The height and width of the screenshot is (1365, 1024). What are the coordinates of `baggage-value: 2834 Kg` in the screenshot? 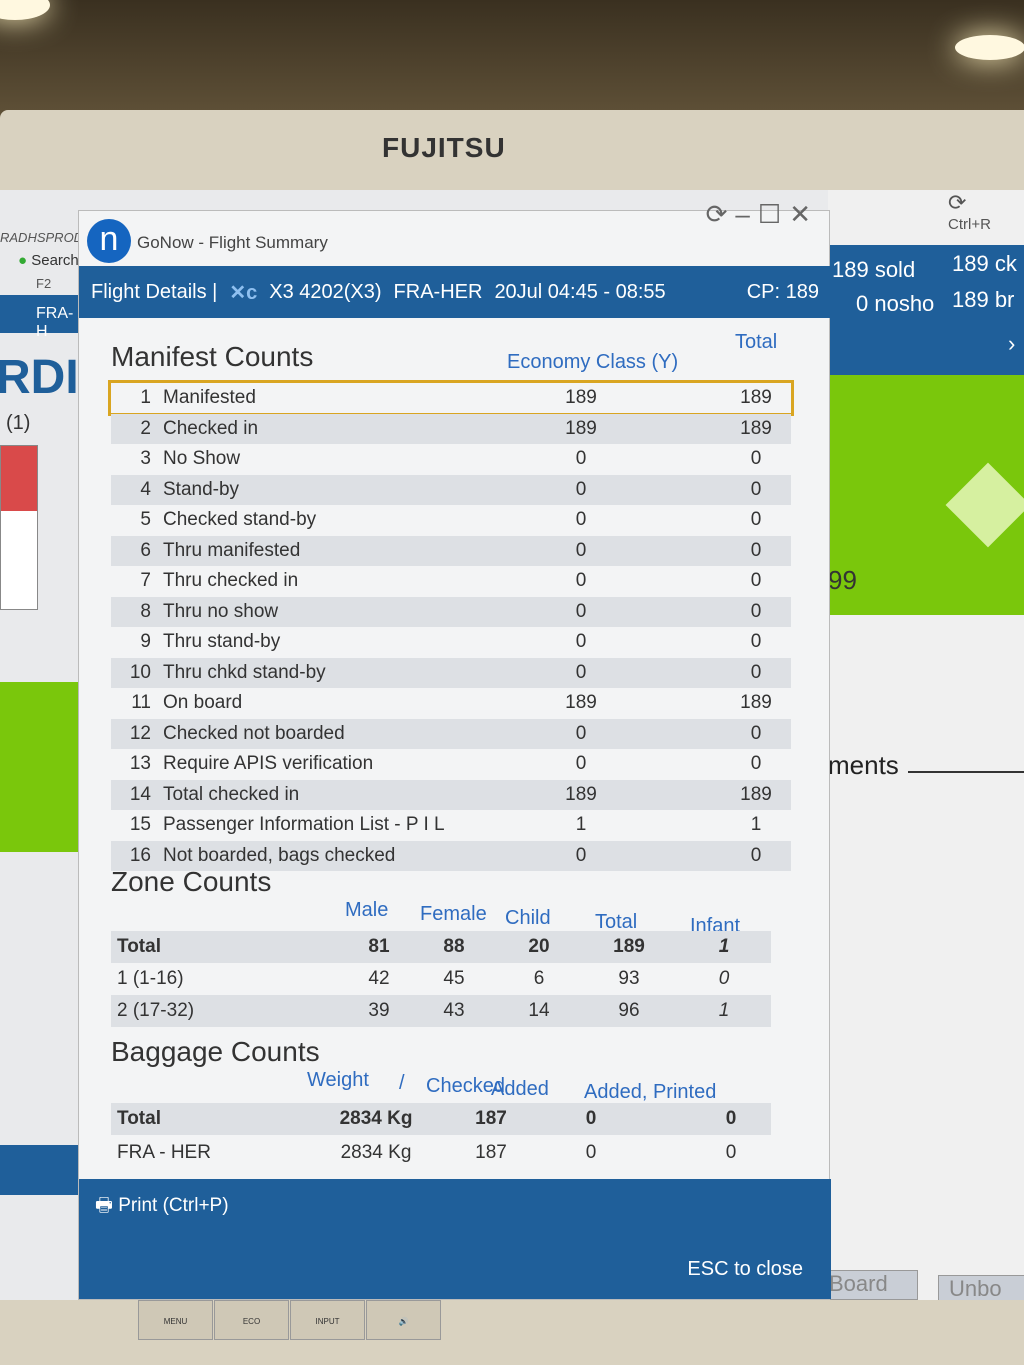 It's located at (376, 1152).